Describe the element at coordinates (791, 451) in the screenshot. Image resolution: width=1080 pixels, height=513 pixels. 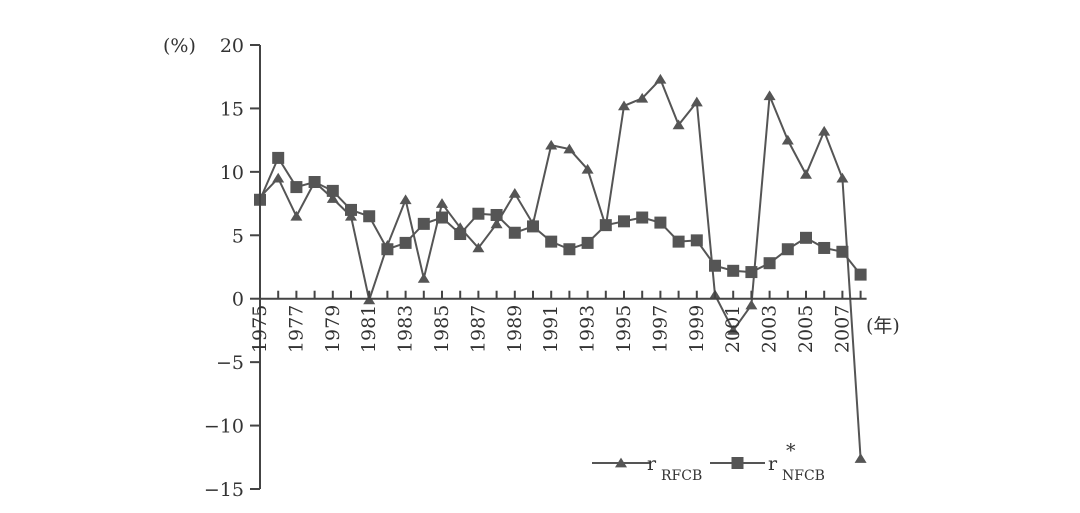
I see `legend-label-superscript: *` at that location.